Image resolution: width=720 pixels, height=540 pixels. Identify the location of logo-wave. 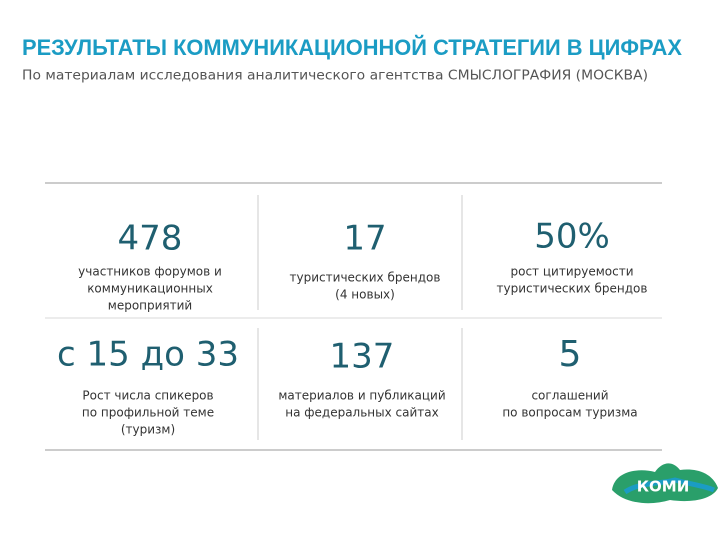
(669, 486).